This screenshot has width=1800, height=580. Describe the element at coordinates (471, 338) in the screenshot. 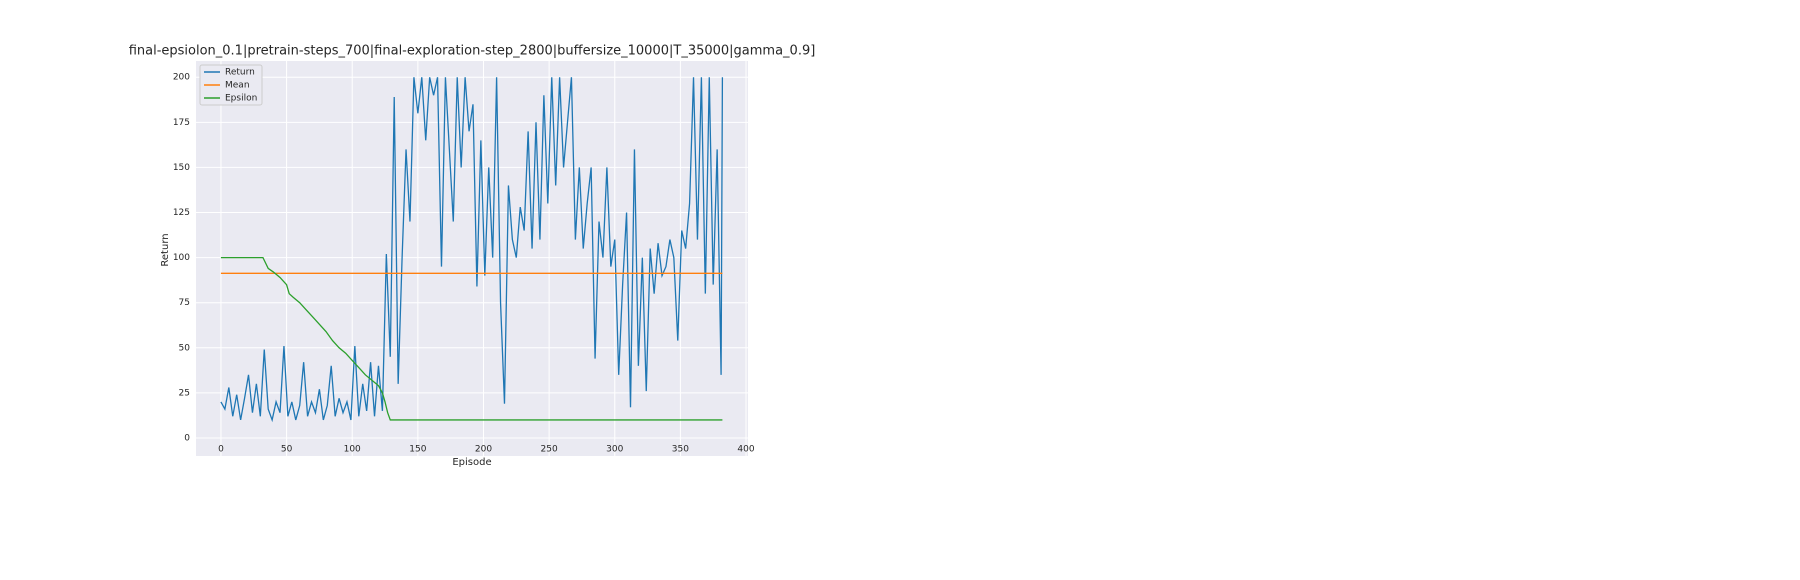

I see `series-line` at that location.